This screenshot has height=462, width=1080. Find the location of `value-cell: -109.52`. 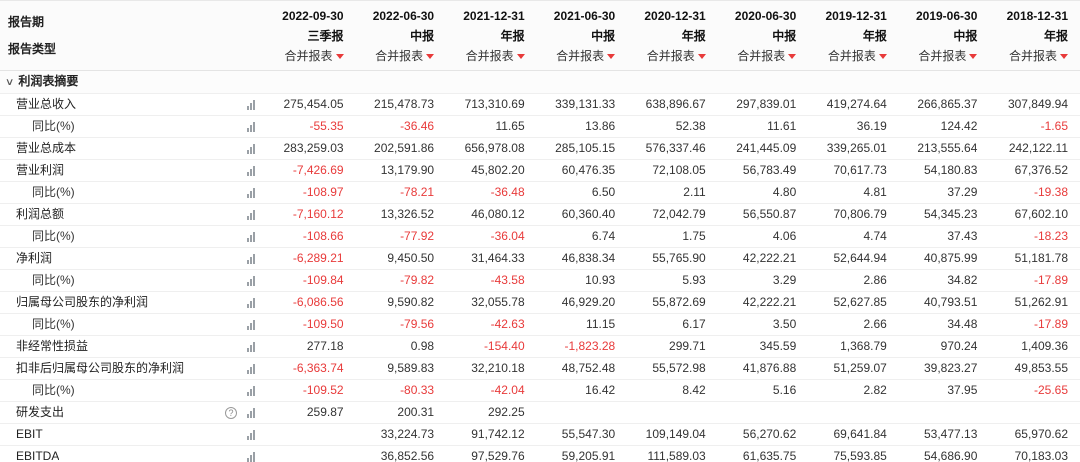

value-cell: -109.52 is located at coordinates (310, 390).